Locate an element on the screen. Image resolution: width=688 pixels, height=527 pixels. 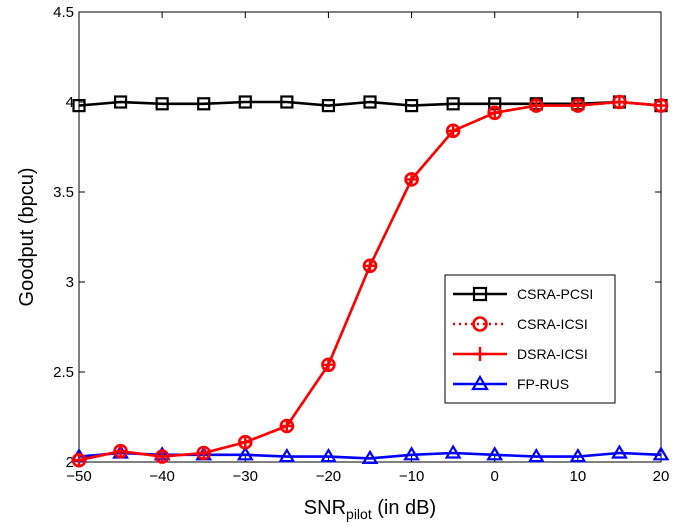
y-tick-label: 2.5 is located at coordinates (63, 372).